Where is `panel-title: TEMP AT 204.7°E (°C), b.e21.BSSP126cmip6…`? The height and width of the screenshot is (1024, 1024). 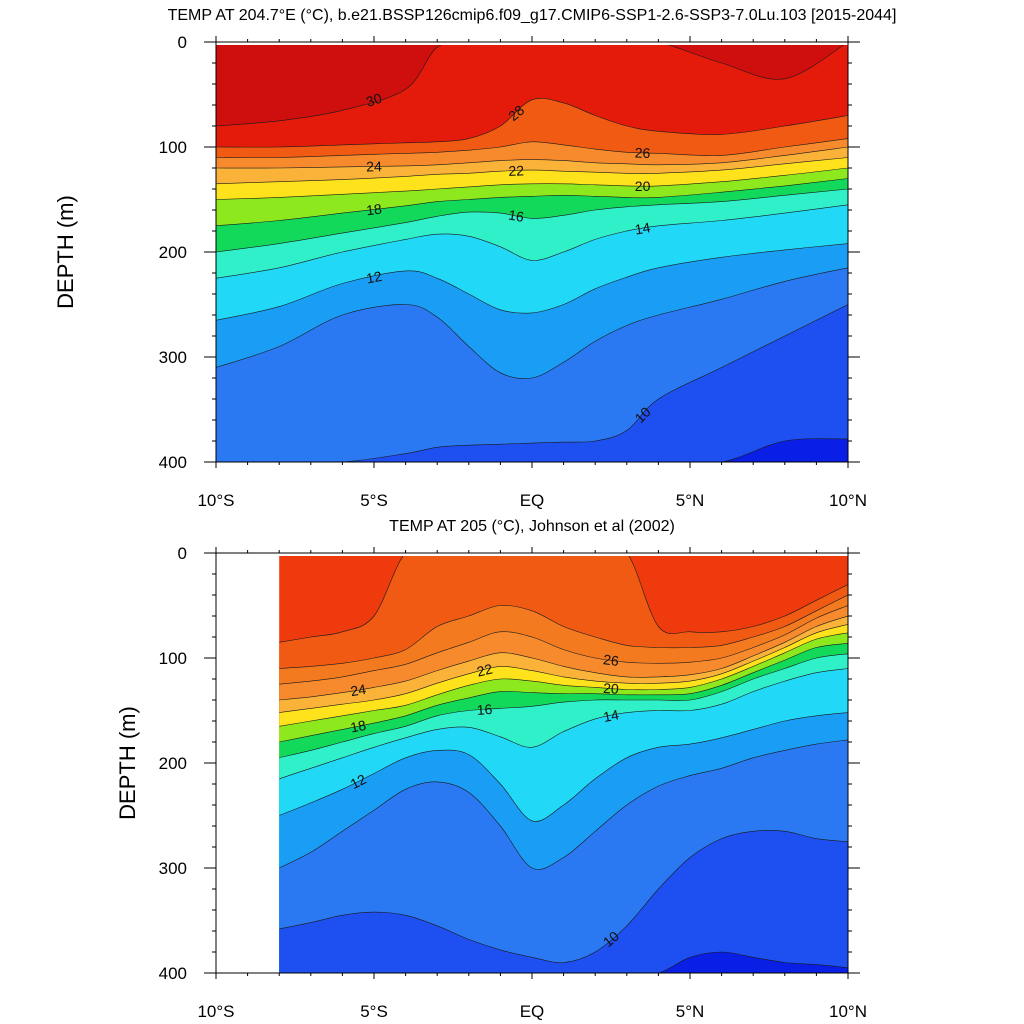
panel-title: TEMP AT 204.7°E (°C), b.e21.BSSP126cmip6… is located at coordinates (532, 15).